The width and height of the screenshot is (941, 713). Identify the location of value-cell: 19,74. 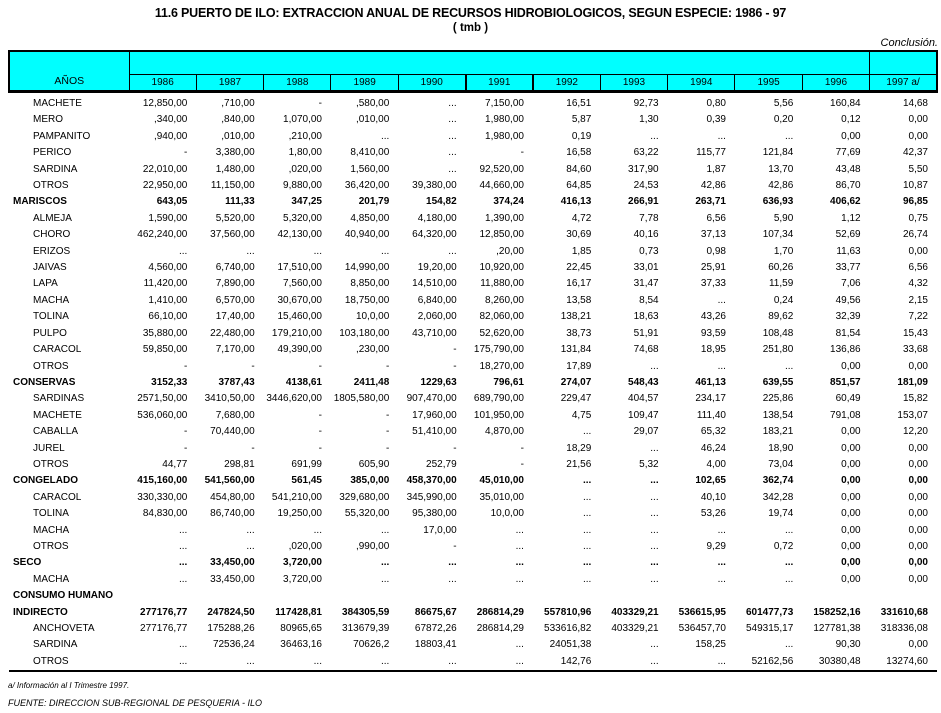
(781, 514).